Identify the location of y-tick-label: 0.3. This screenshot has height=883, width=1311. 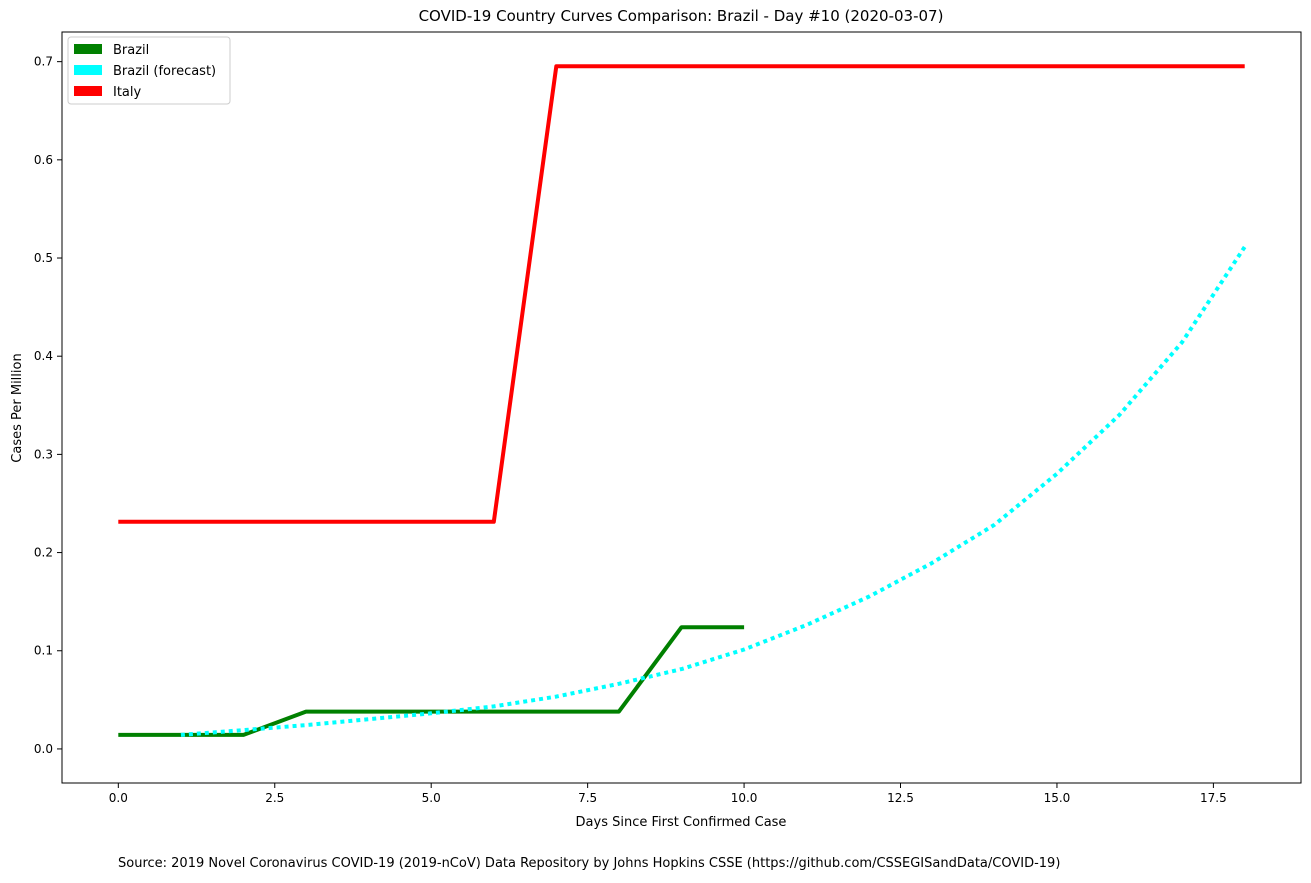
(43, 454).